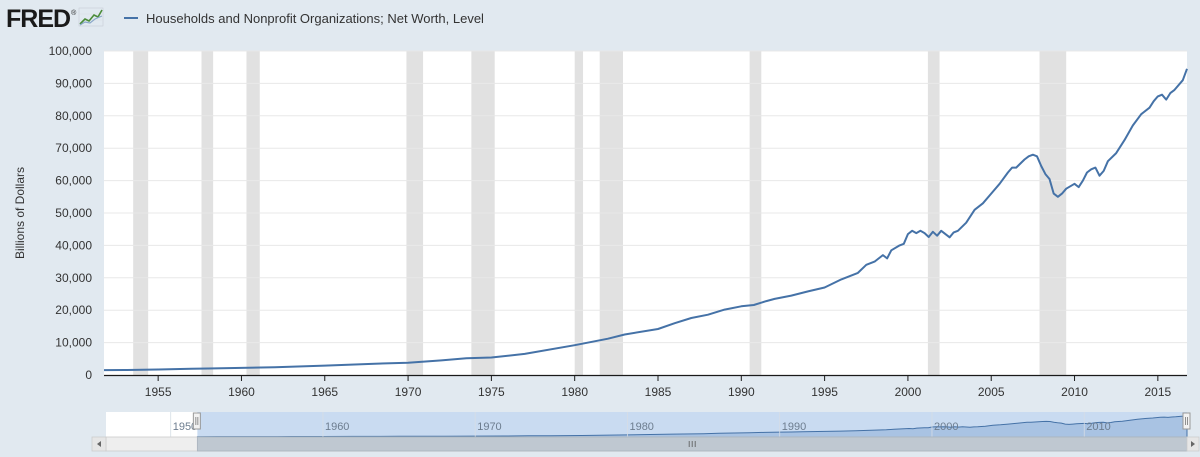  What do you see at coordinates (1157, 392) in the screenshot?
I see `x-tick-label: 2015` at bounding box center [1157, 392].